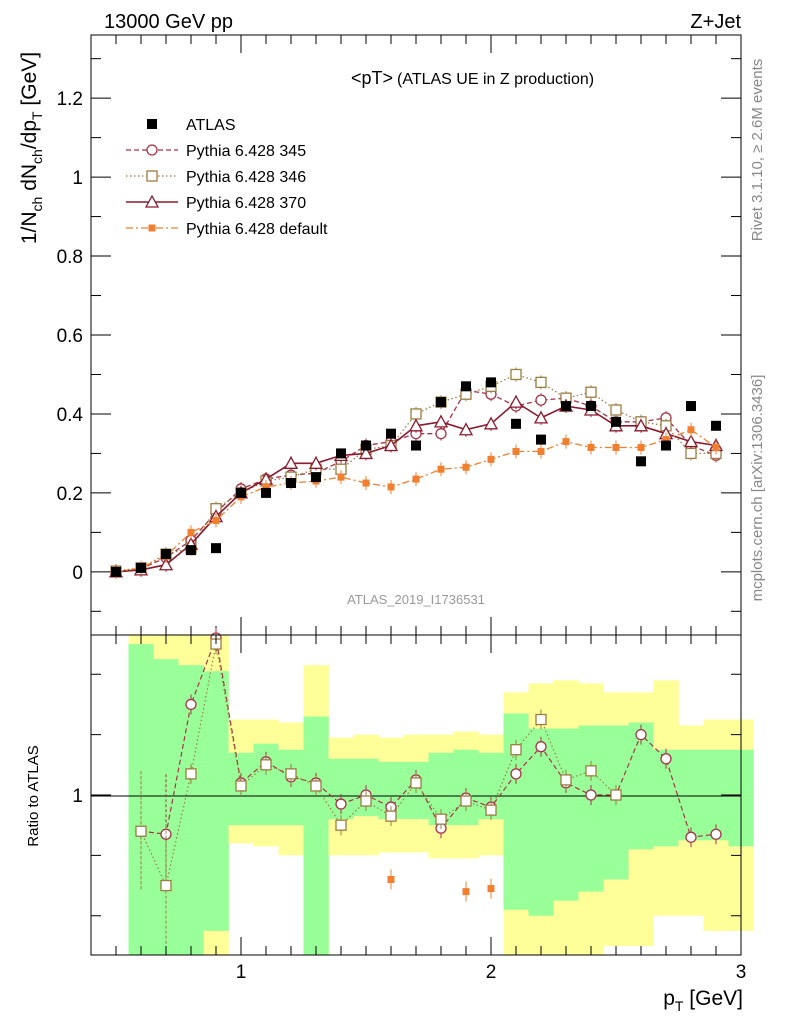 Image resolution: width=786 pixels, height=1024 pixels. What do you see at coordinates (70, 336) in the screenshot?
I see `y-tick-label: 0.6` at bounding box center [70, 336].